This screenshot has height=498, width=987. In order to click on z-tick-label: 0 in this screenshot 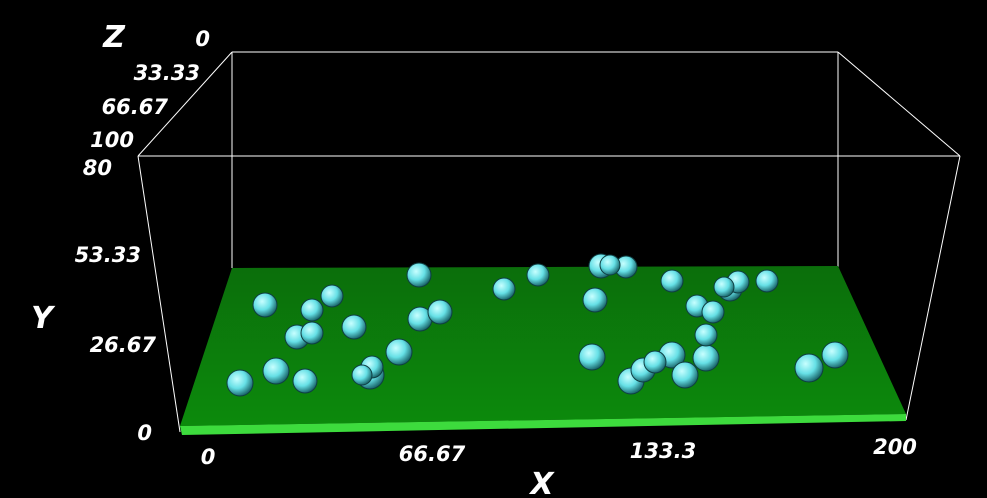, I will do `click(202, 39)`.